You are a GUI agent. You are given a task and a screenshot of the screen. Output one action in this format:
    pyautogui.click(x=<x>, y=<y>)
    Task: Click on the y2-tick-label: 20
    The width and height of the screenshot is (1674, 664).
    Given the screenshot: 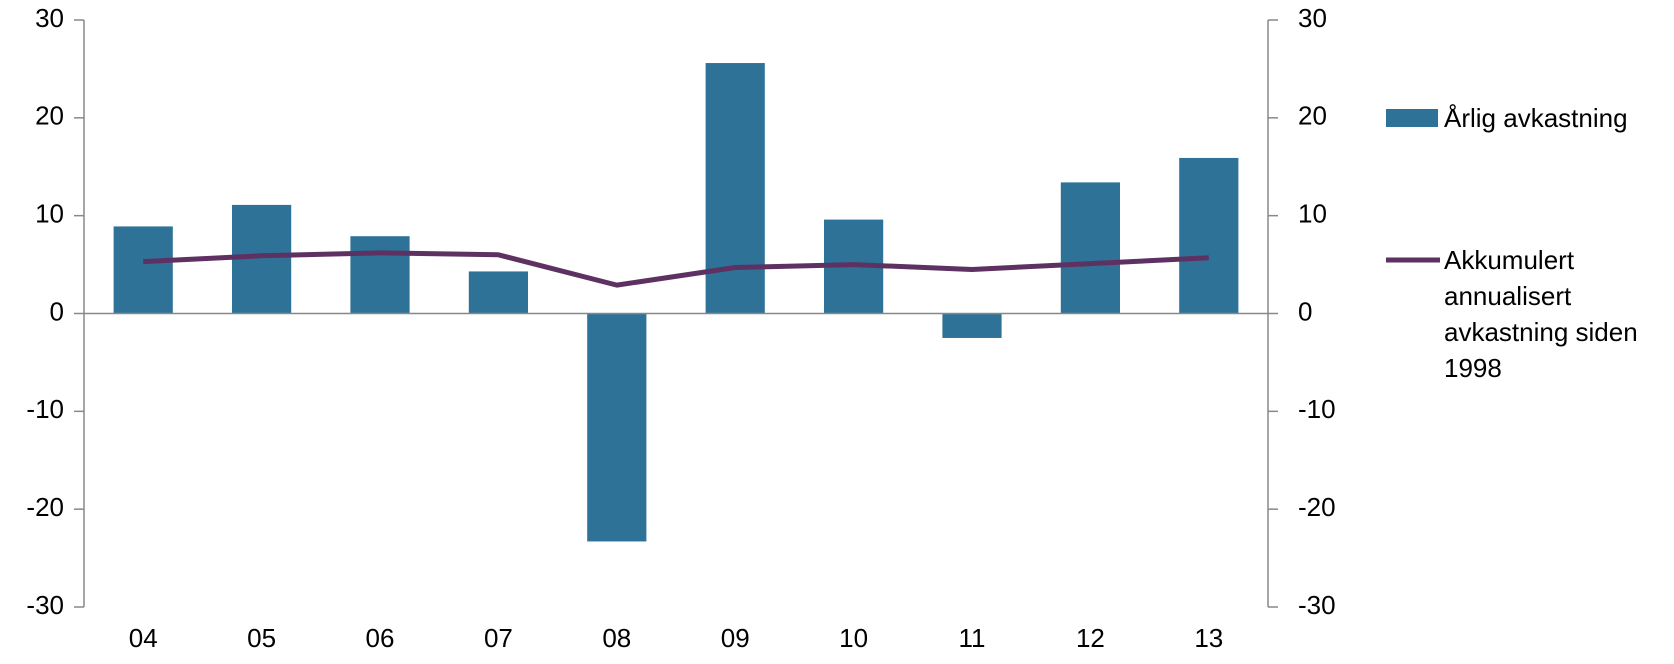 What is the action you would take?
    pyautogui.click(x=1312, y=116)
    